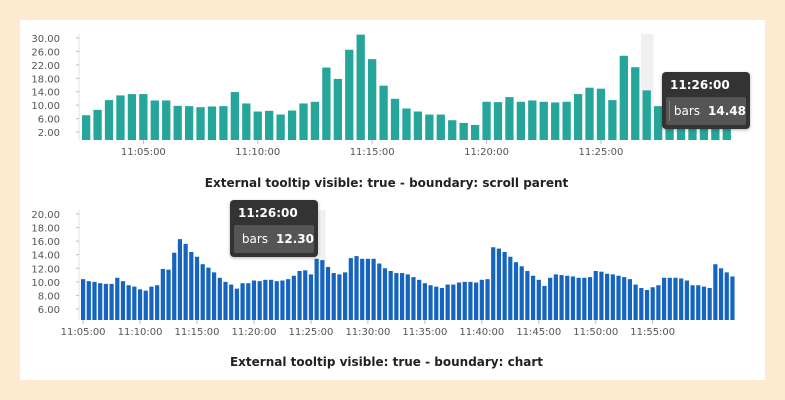 The width and height of the screenshot is (785, 400). Describe the element at coordinates (367, 332) in the screenshot. I see `x-tick-label: 11:30:00` at that location.